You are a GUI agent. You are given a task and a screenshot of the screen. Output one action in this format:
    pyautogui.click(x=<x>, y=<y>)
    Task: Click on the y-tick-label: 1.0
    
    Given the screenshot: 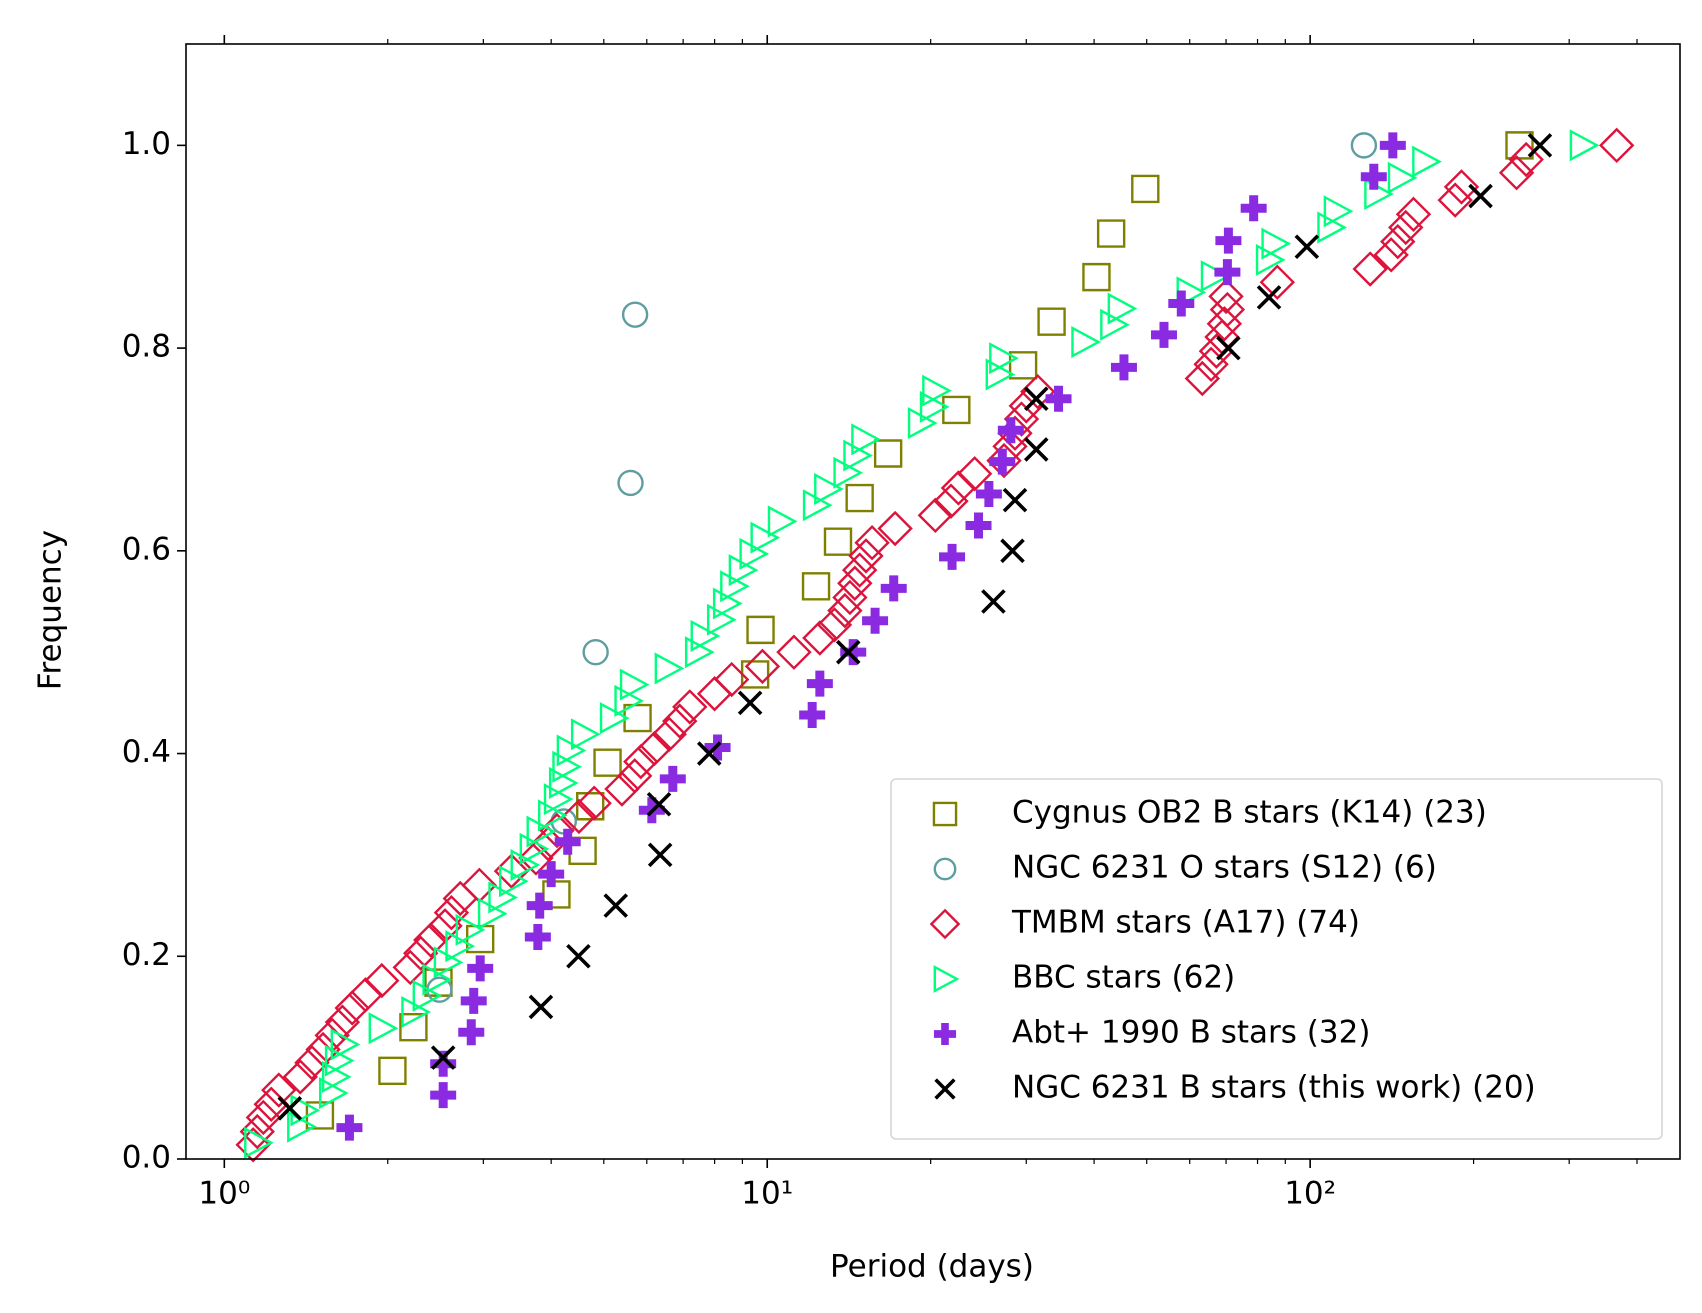 What is the action you would take?
    pyautogui.click(x=146, y=144)
    